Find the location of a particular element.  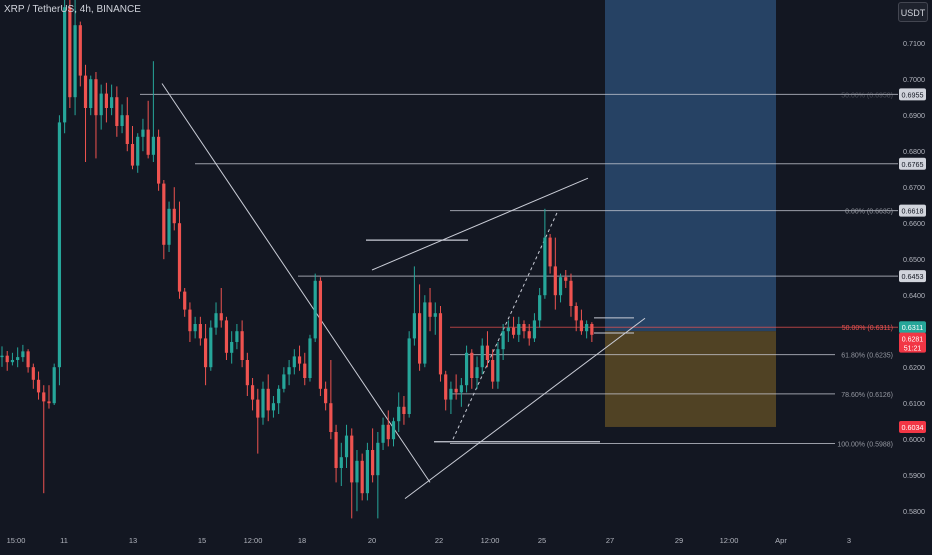

price-marker-current-bg is located at coordinates (912, 327).